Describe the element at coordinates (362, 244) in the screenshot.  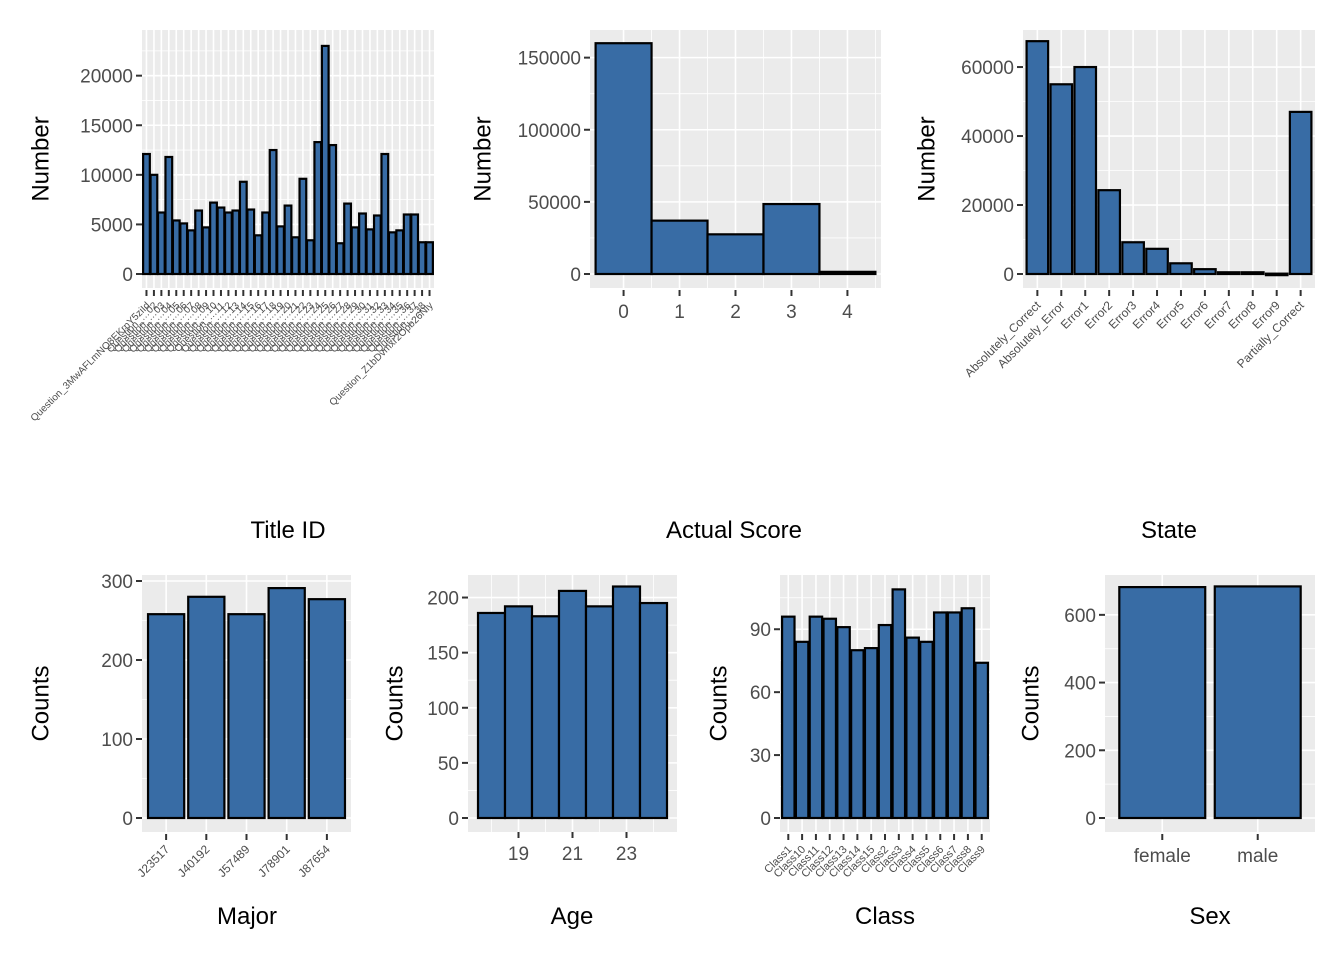
I see `bar-title-id-Question_…30` at that location.